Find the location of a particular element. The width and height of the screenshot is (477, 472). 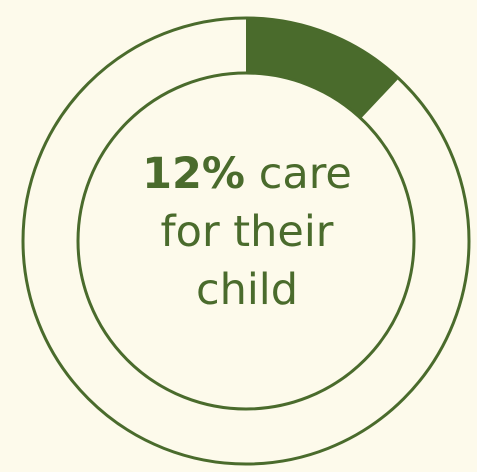

center-label-line-2: for their is located at coordinates (247, 232).